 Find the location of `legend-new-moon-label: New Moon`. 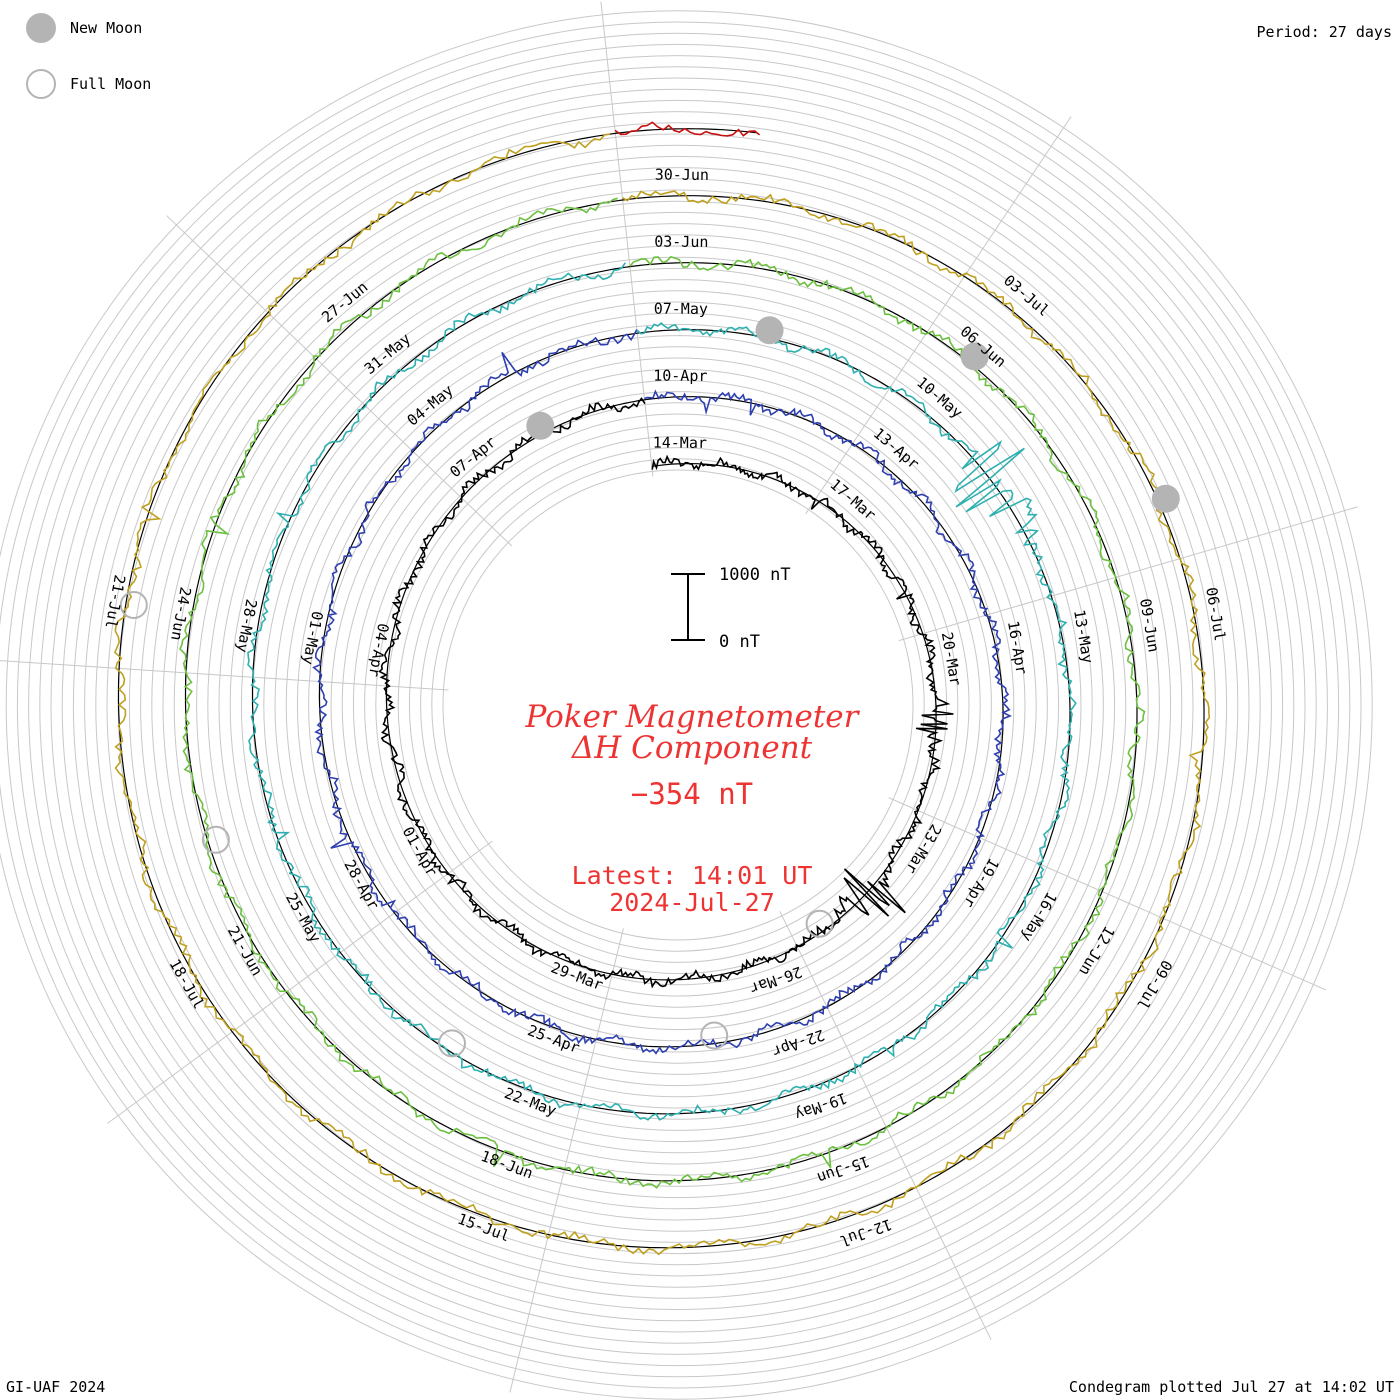

legend-new-moon-label: New Moon is located at coordinates (106, 28).